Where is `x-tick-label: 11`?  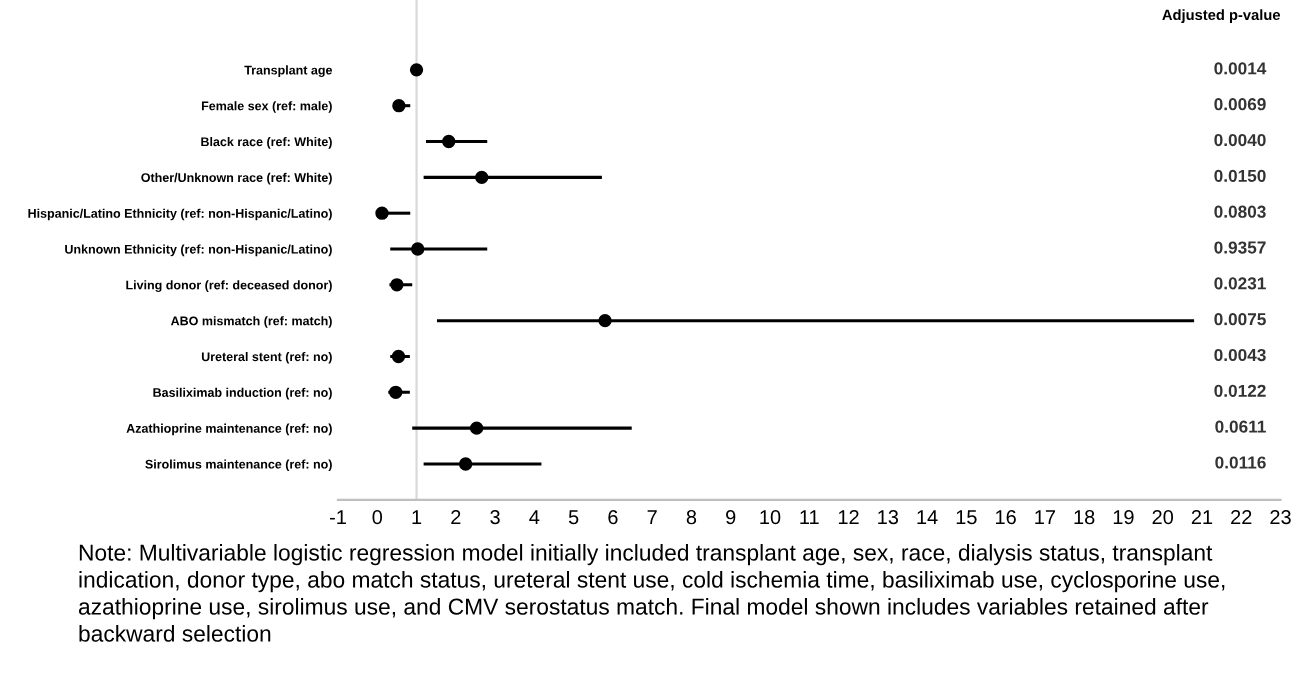 x-tick-label: 11 is located at coordinates (809, 517).